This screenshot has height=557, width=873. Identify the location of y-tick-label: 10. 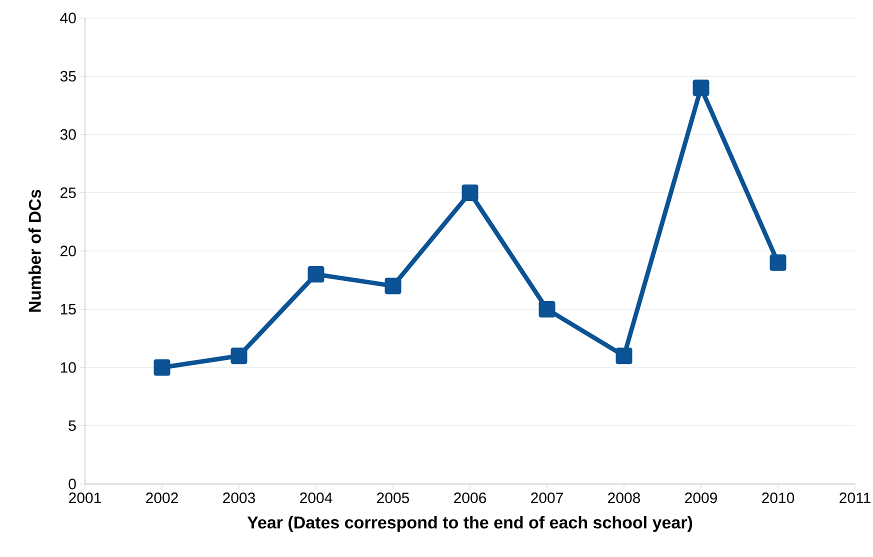
(68, 367).